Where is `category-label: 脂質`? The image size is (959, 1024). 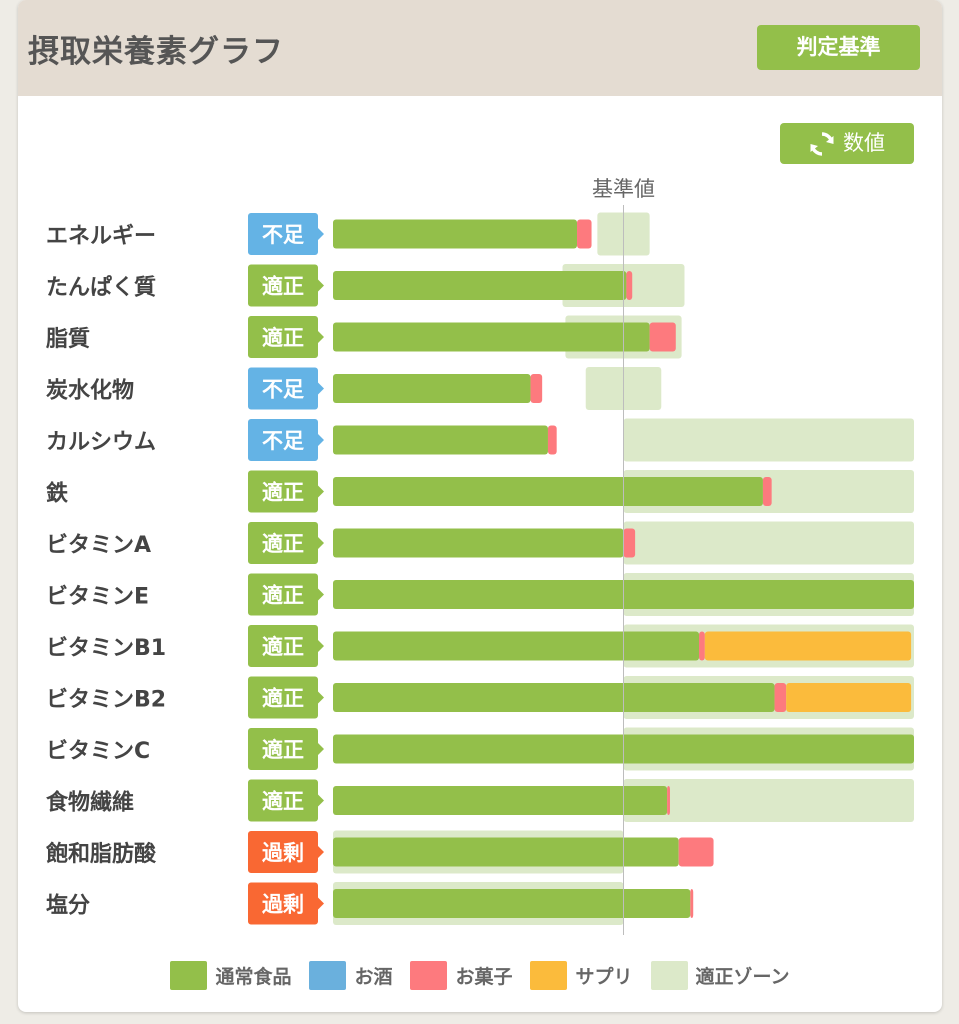 category-label: 脂質 is located at coordinates (68, 339).